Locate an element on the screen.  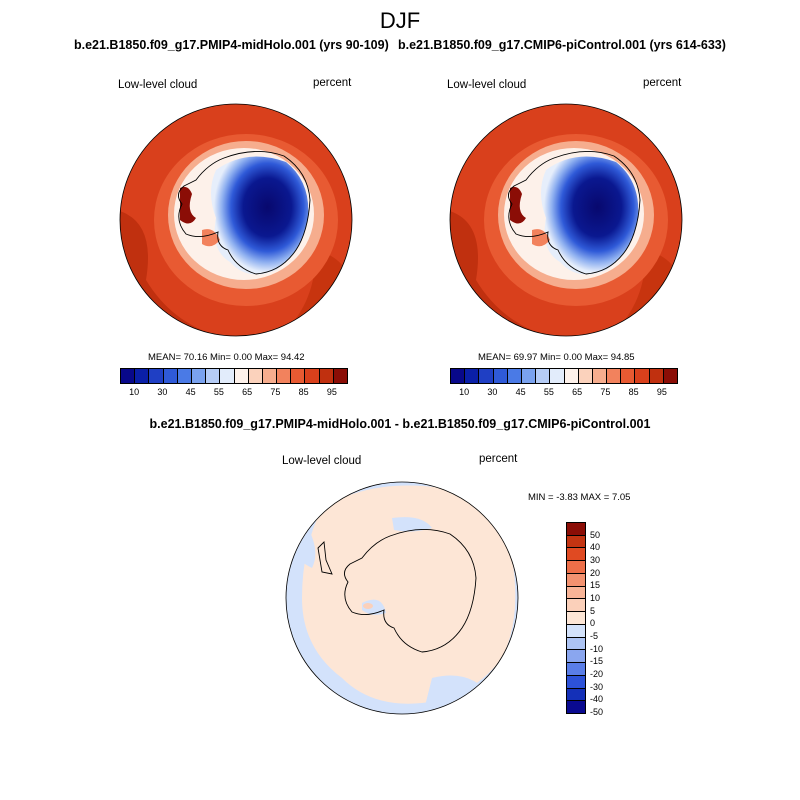
case2-stats: MEAN= 69.97 Min= 0.00 Max= 94.85 is located at coordinates (556, 357).